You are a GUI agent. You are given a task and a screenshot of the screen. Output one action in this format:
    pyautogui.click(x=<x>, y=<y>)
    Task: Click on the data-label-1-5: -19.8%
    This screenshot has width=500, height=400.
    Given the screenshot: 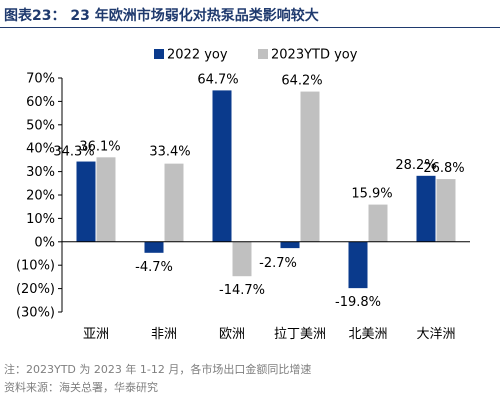 What is the action you would take?
    pyautogui.click(x=358, y=302)
    